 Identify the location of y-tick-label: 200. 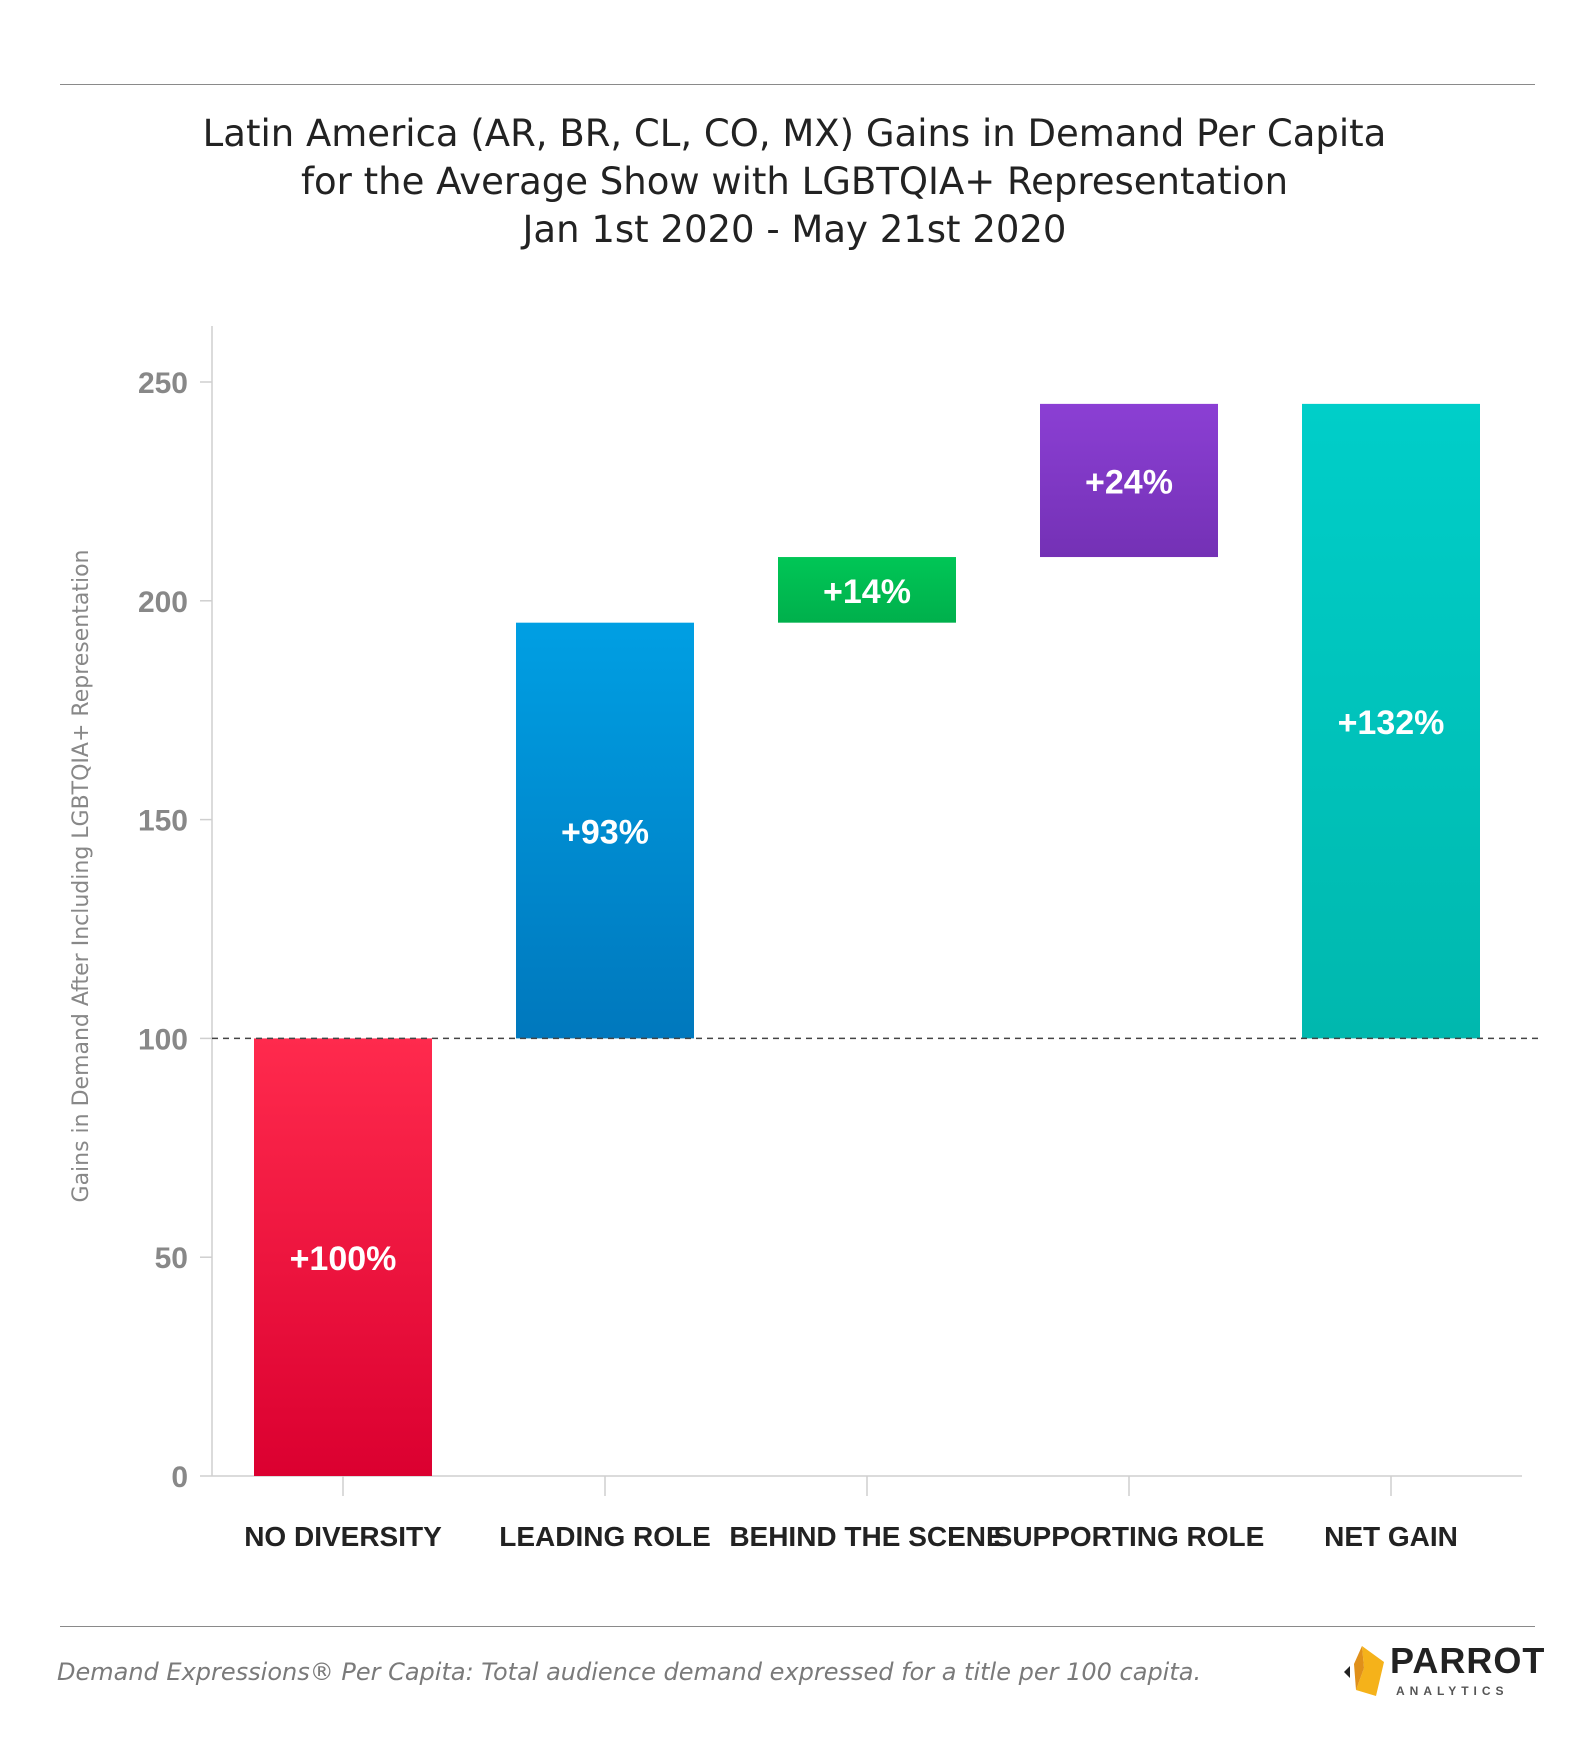
(163, 602).